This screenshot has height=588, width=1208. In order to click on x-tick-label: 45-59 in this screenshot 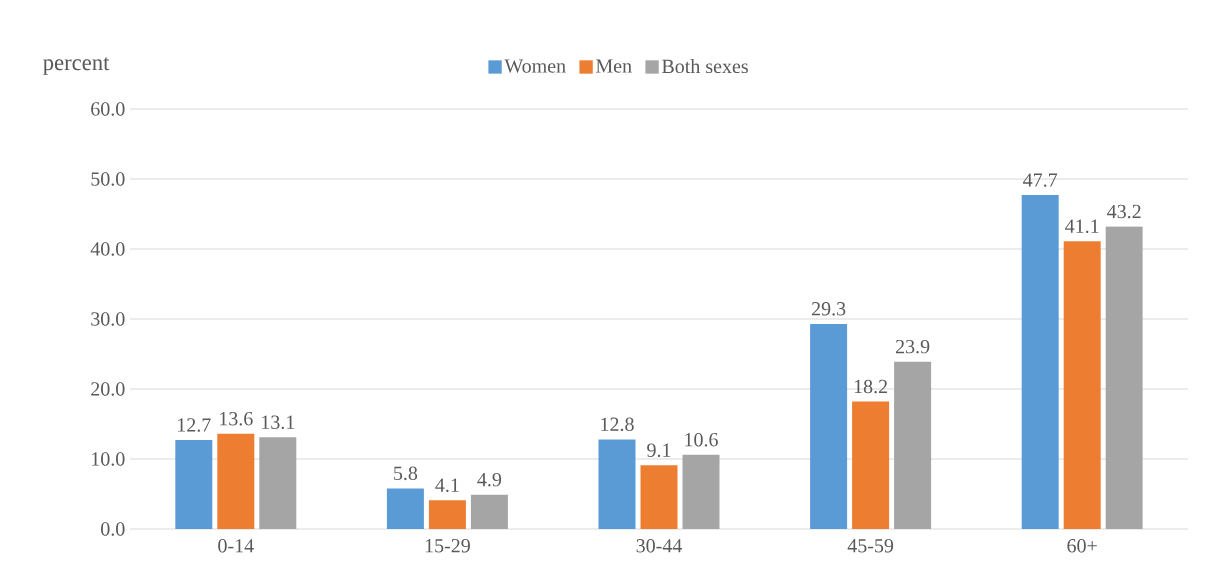, I will do `click(870, 546)`.